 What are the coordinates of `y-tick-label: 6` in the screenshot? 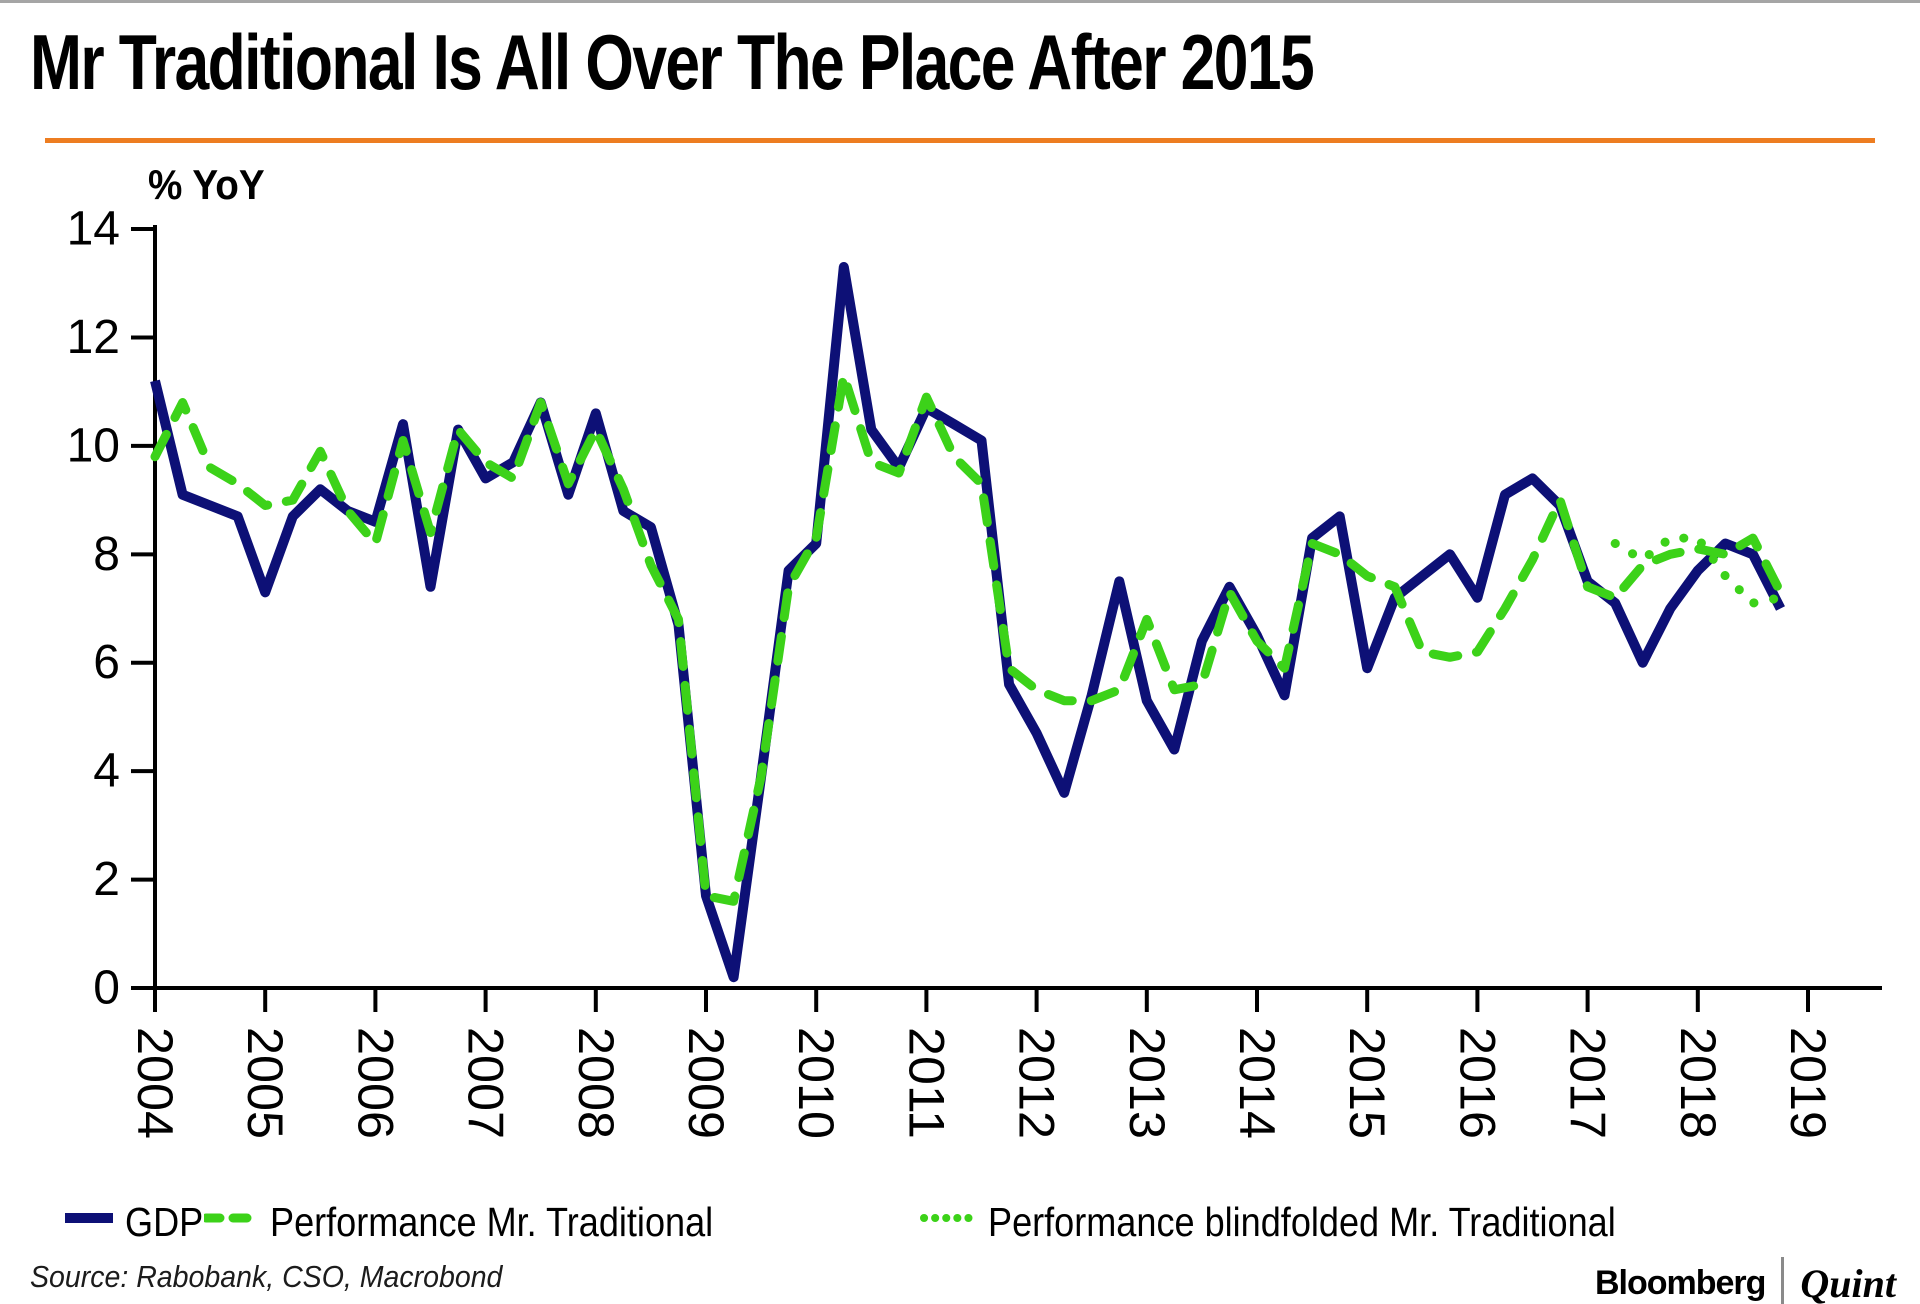 It's located at (106, 662).